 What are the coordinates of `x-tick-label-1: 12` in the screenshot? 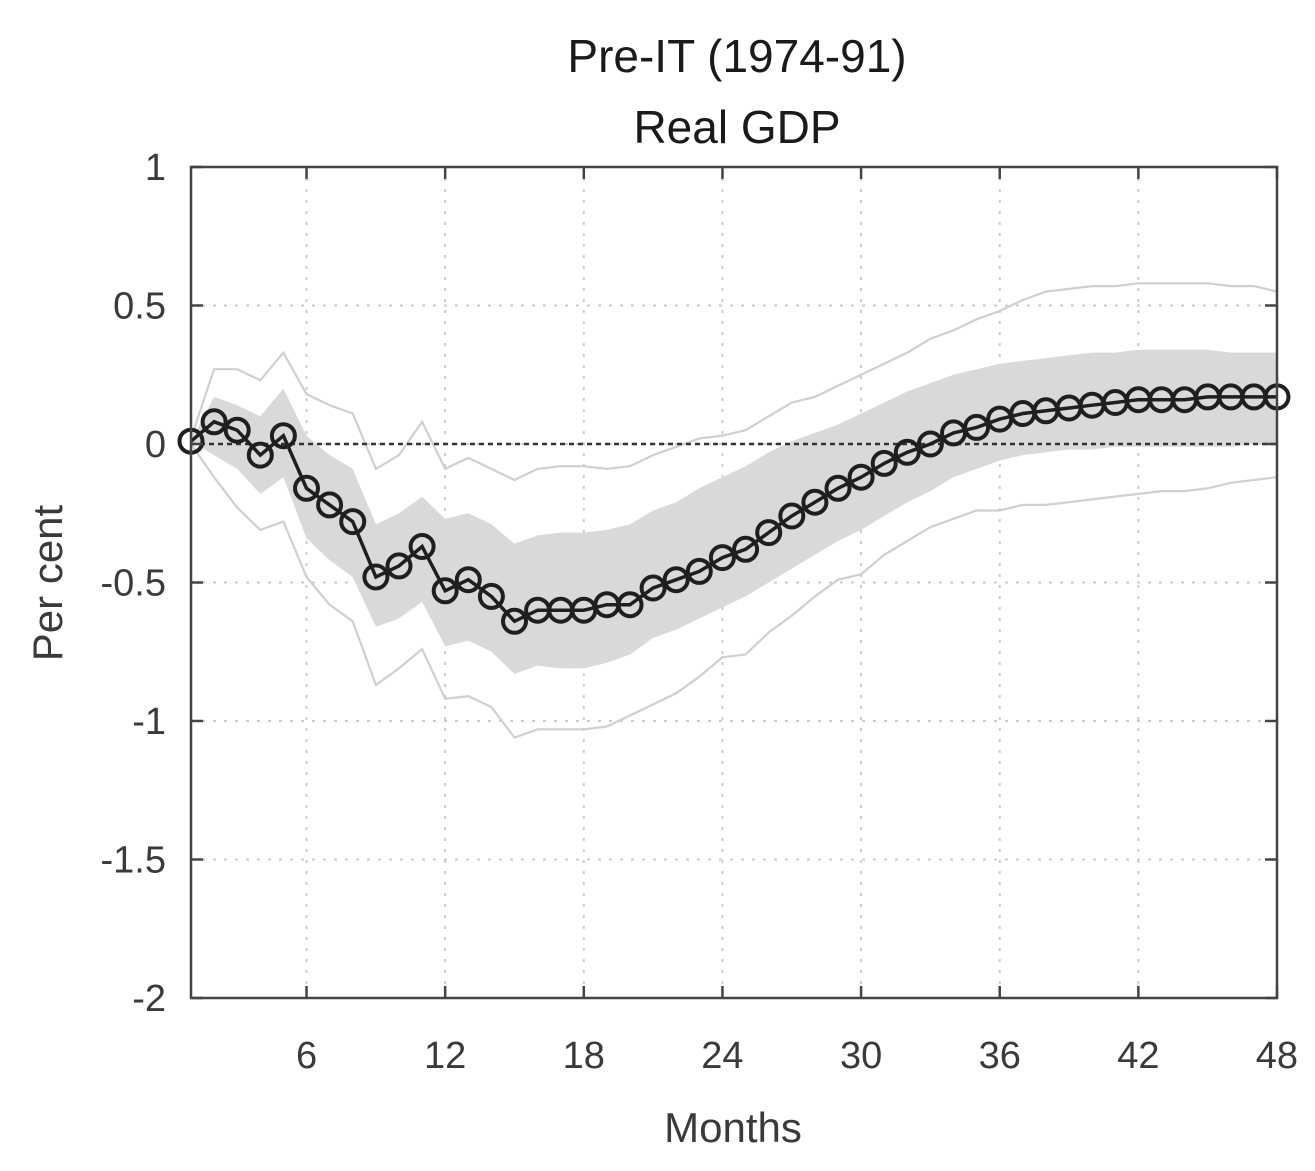 It's located at (445, 1056).